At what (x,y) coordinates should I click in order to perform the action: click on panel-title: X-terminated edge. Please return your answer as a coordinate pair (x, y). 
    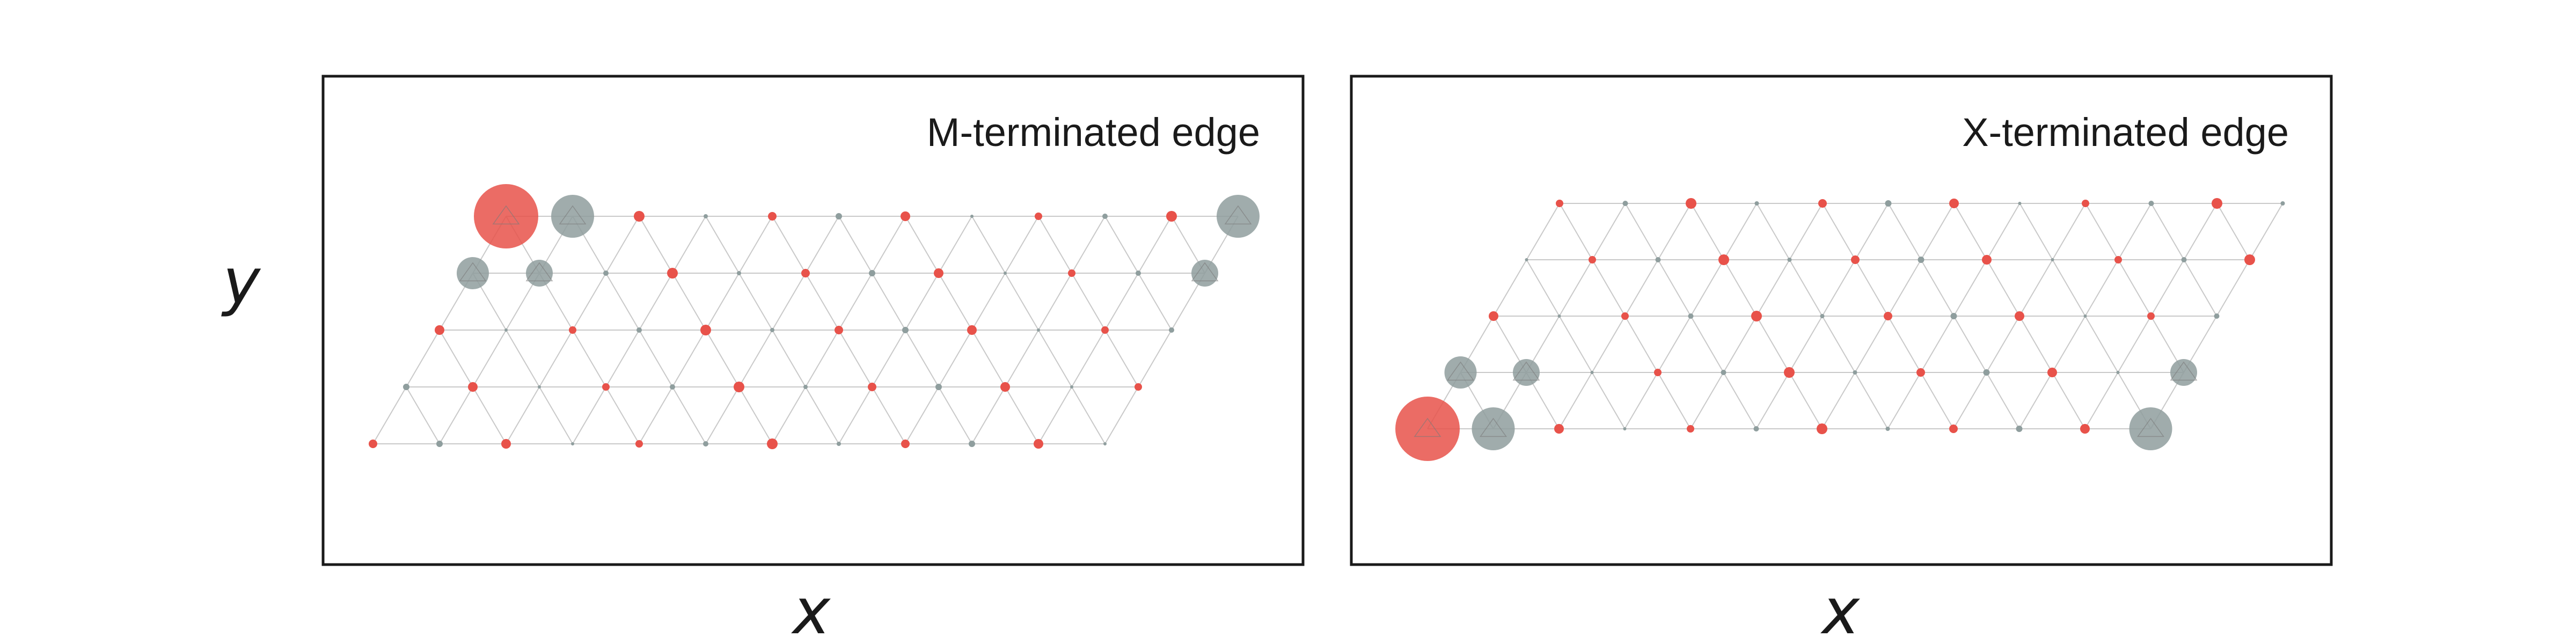
    Looking at the image, I should click on (2125, 132).